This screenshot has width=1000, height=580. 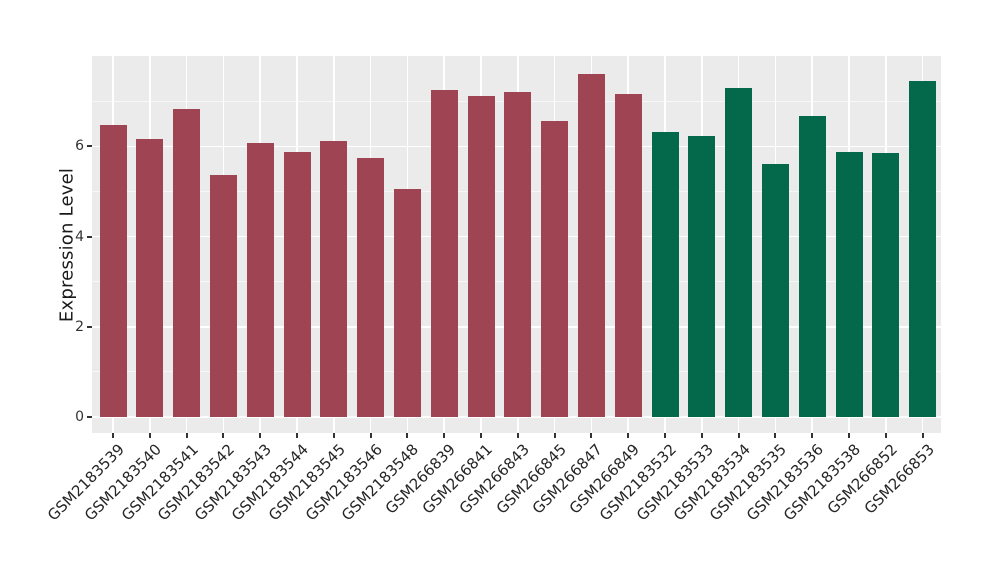 What do you see at coordinates (849, 284) in the screenshot?
I see `bar-GSM2183538` at bounding box center [849, 284].